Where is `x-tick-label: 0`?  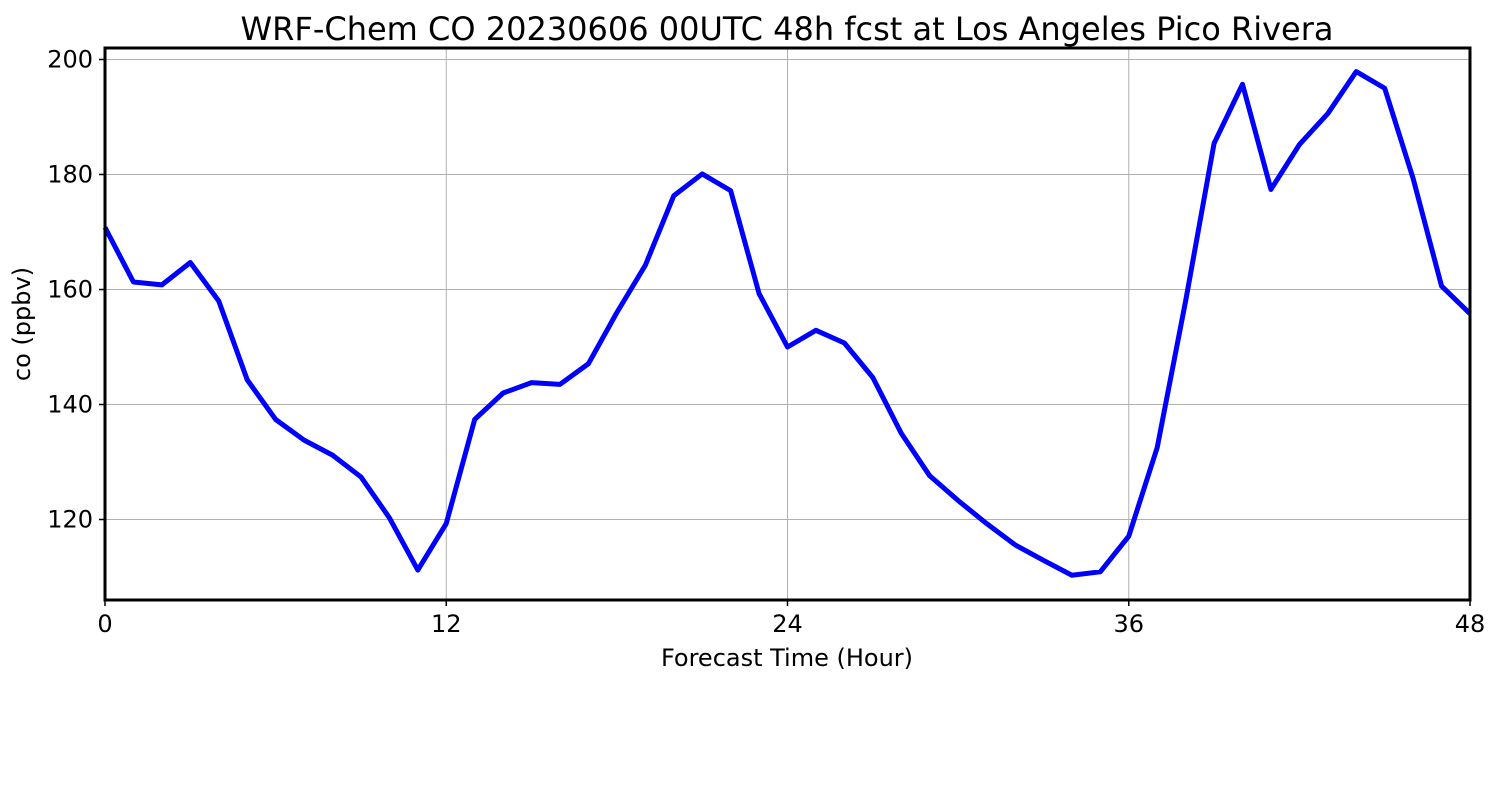 x-tick-label: 0 is located at coordinates (104, 624).